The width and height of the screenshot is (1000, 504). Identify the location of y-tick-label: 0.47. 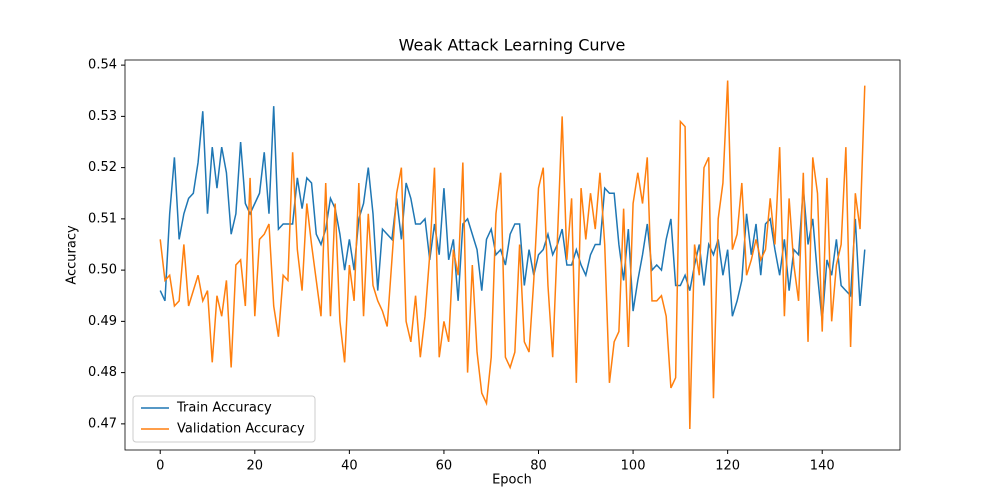
(102, 423).